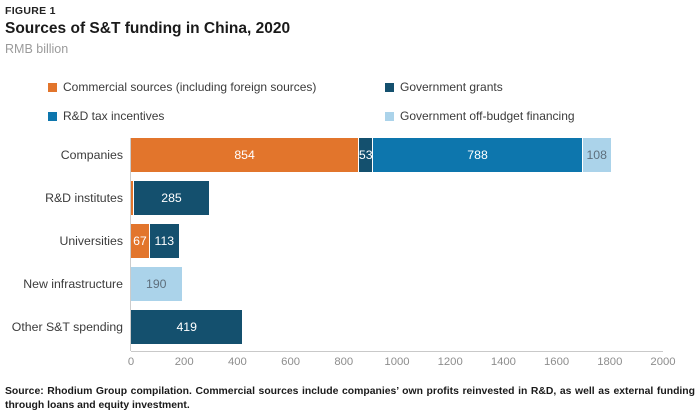  Describe the element at coordinates (184, 362) in the screenshot. I see `x-axis-tick-label: 200` at that location.